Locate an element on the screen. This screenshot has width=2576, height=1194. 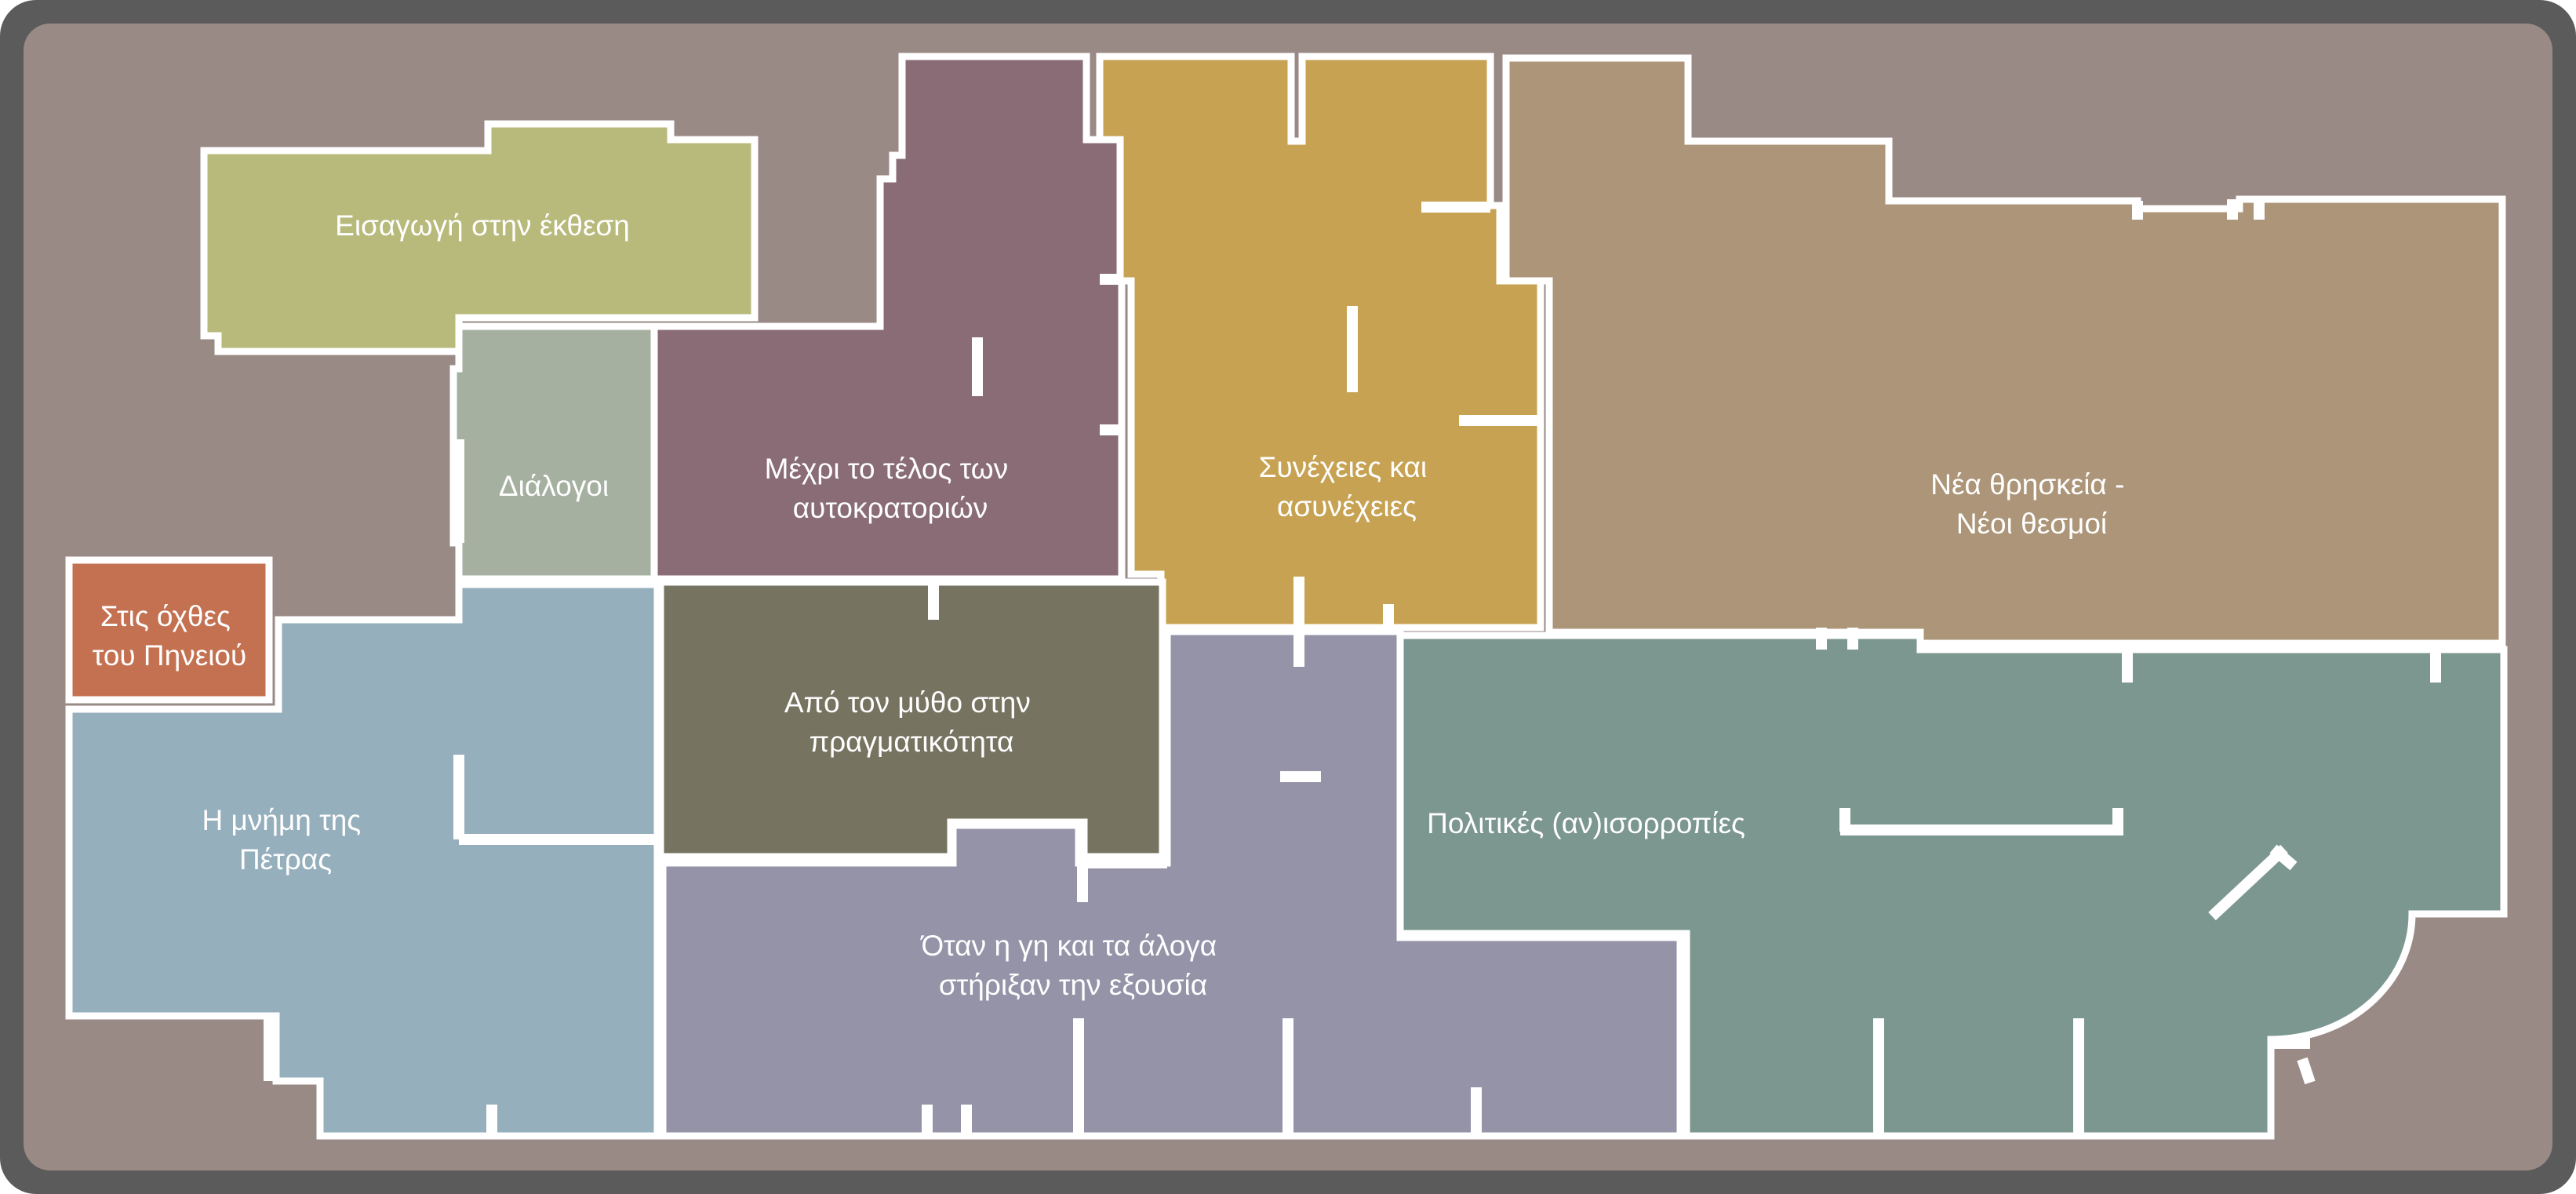
label-political-balances-line-1: Πολιτικές (αν)ισορροπίες is located at coordinates (1586, 823).